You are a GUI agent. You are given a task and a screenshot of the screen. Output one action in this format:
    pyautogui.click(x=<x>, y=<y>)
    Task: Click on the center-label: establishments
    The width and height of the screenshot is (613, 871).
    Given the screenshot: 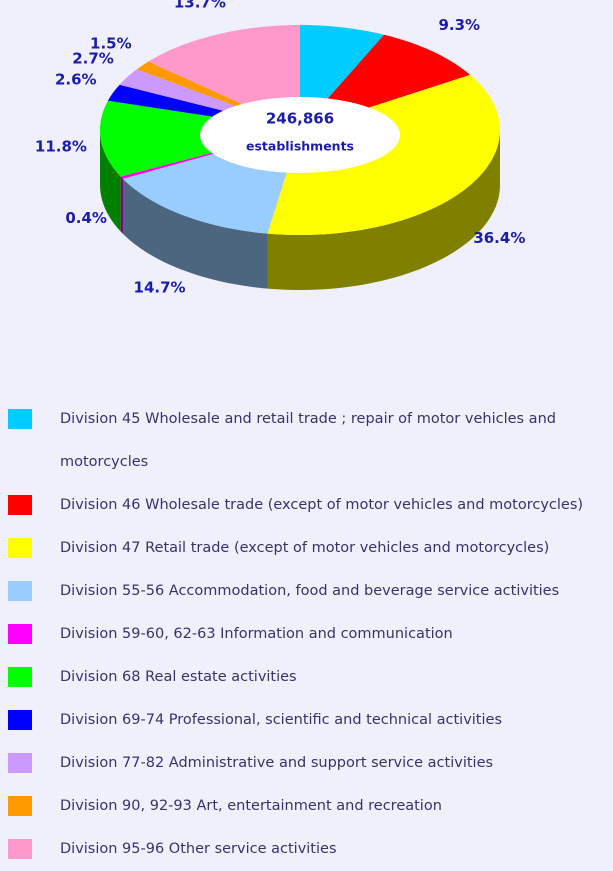 What is the action you would take?
    pyautogui.click(x=300, y=146)
    